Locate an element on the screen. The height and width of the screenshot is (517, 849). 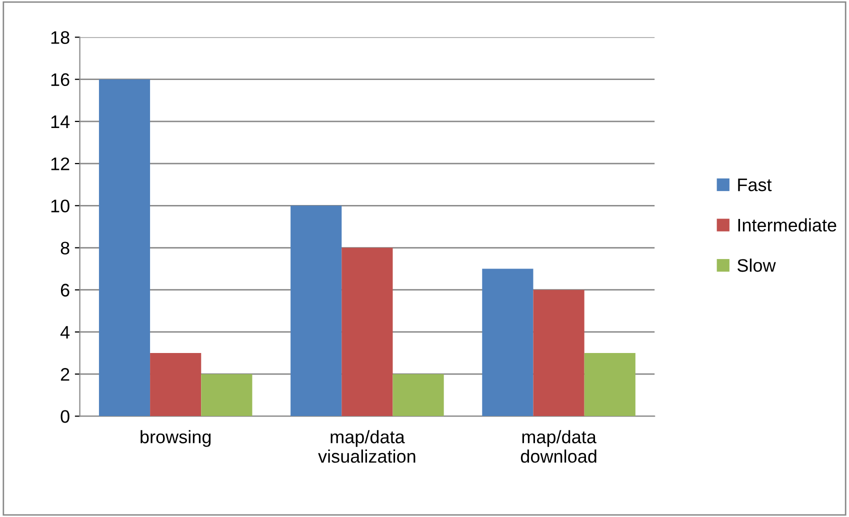
y-tick-label: 4 is located at coordinates (65, 332).